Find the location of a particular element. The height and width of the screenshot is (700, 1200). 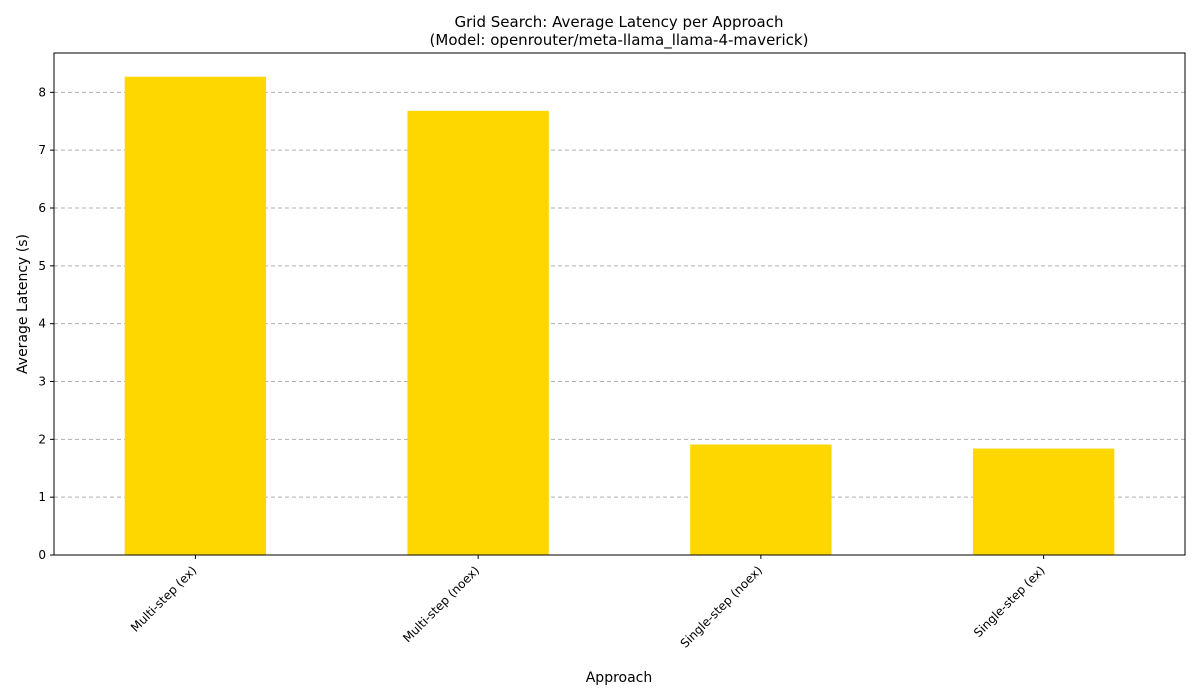

x-tick-label: Single-step (noex) is located at coordinates (721, 606).